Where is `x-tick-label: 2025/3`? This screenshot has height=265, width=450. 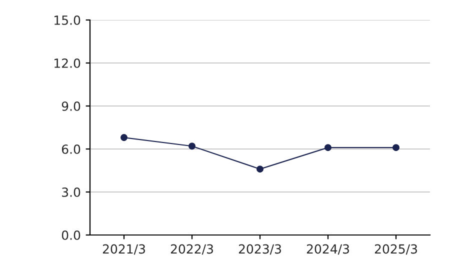 x-tick-label: 2025/3 is located at coordinates (395, 249).